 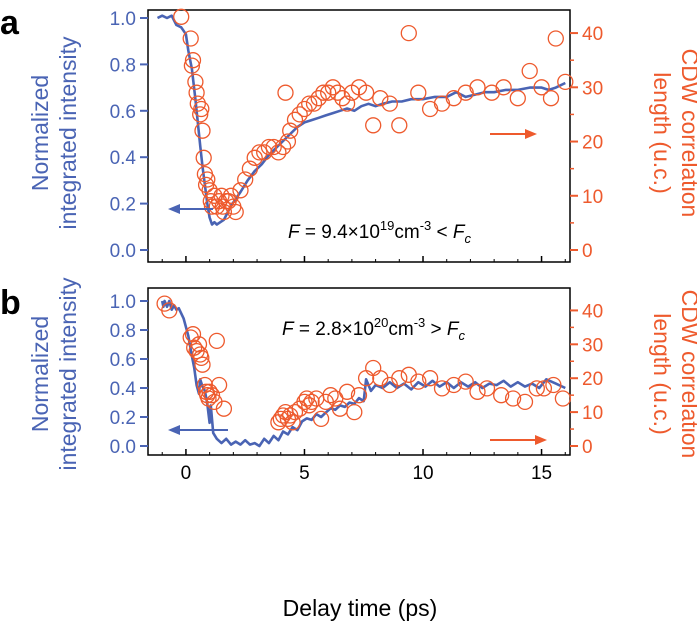 I want to click on panel-a-right-ytick-label-0: 0, so click(x=587, y=251).